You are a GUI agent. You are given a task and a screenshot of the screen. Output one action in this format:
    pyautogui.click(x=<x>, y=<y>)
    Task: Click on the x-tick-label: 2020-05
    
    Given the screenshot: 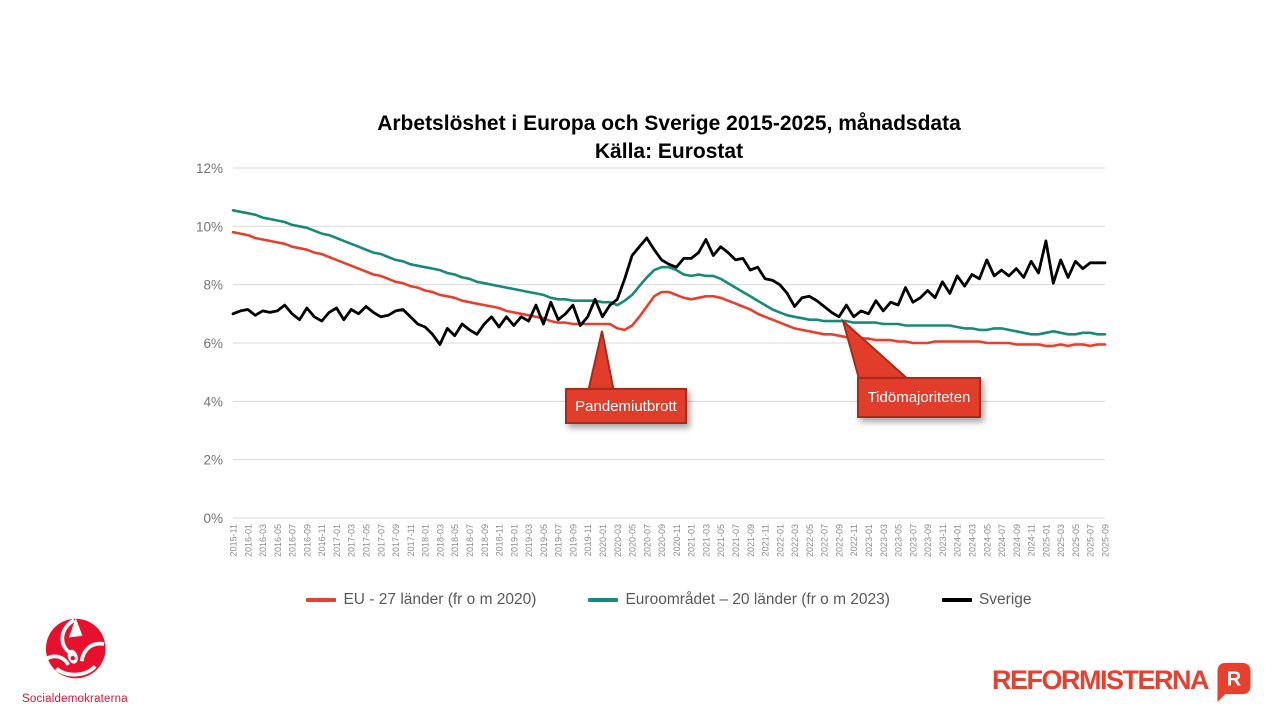 What is the action you would take?
    pyautogui.click(x=633, y=540)
    